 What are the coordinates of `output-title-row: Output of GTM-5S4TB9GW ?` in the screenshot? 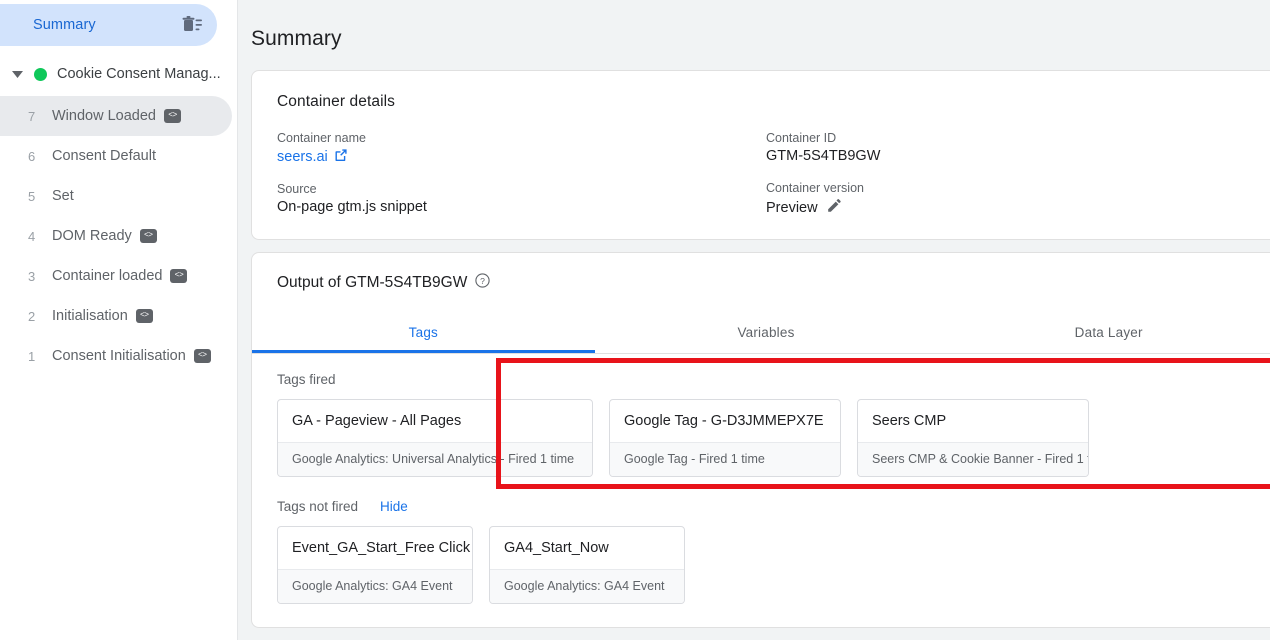 It's located at (761, 283).